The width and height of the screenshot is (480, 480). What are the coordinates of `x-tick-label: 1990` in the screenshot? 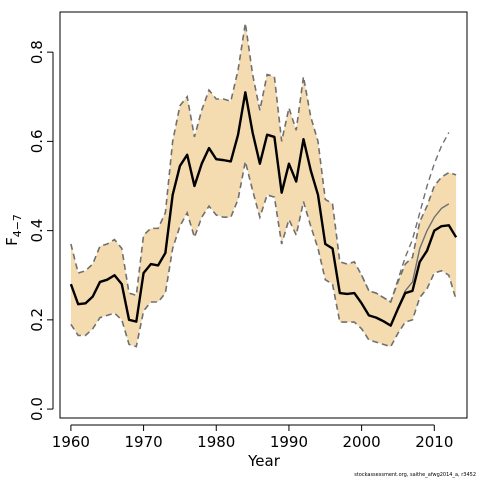 It's located at (289, 442).